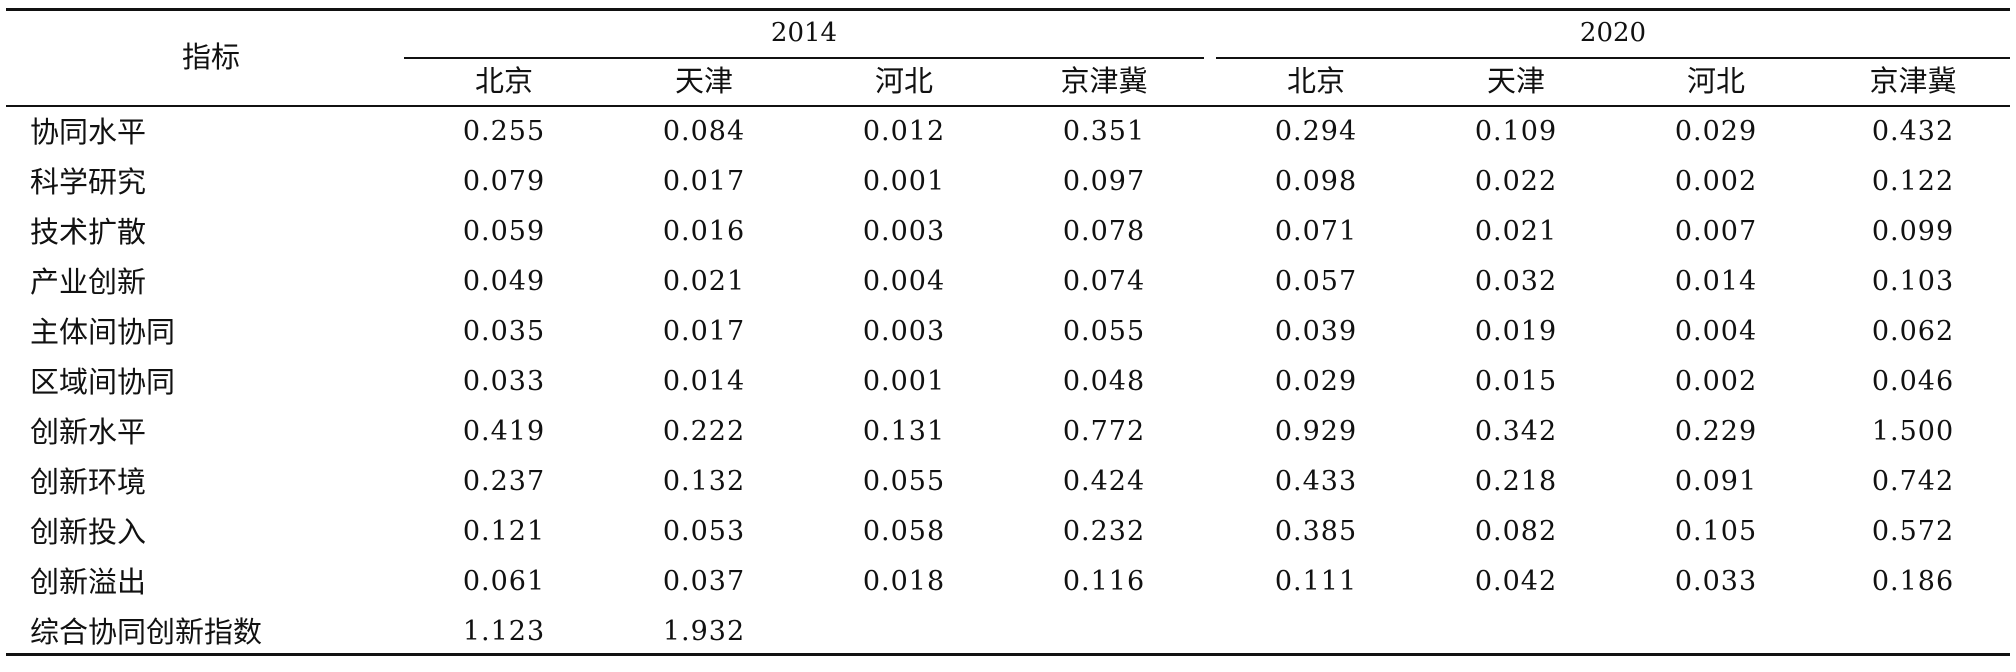  Describe the element at coordinates (88, 232) in the screenshot. I see `row-label: 技术扩散` at that location.